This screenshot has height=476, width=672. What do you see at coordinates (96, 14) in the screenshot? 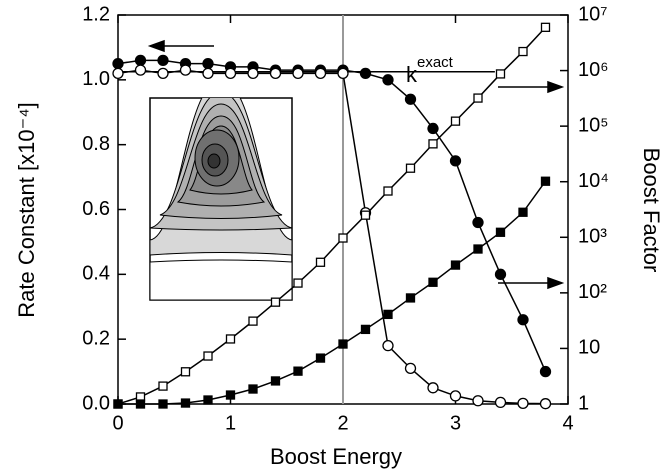
I see `y-tick-label: 1.2` at bounding box center [96, 14].